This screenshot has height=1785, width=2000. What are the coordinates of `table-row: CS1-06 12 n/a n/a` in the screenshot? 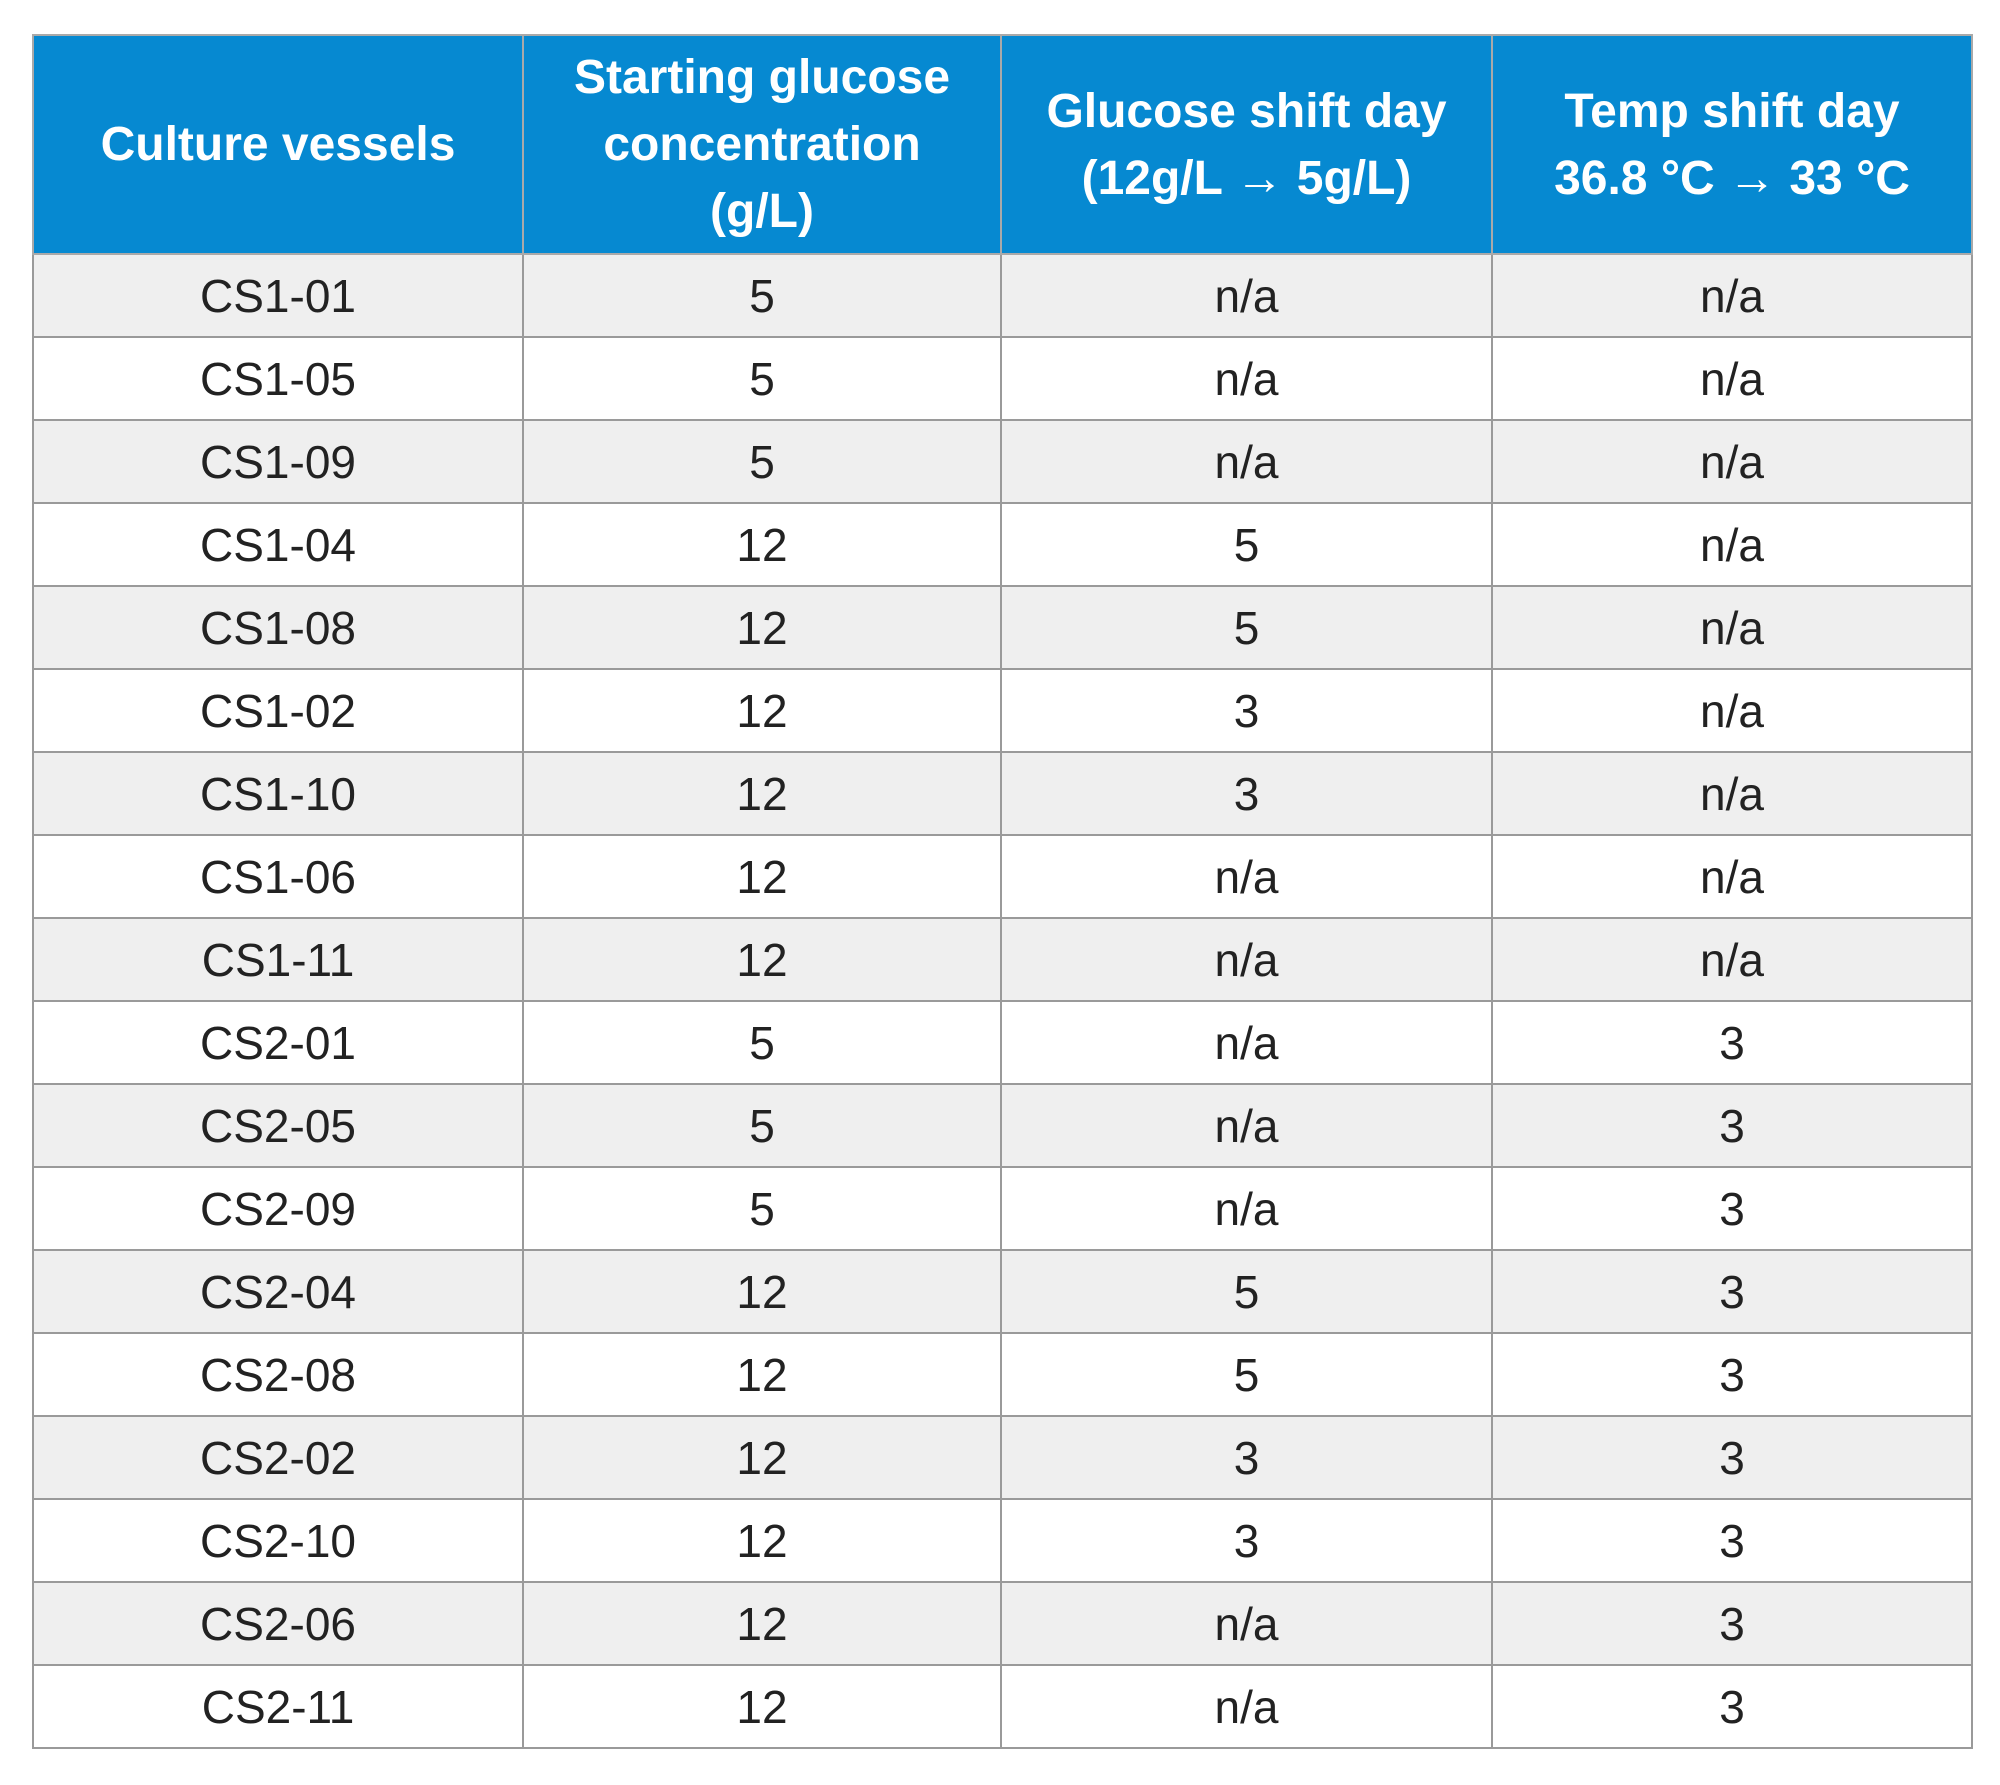 It's located at (1002, 876).